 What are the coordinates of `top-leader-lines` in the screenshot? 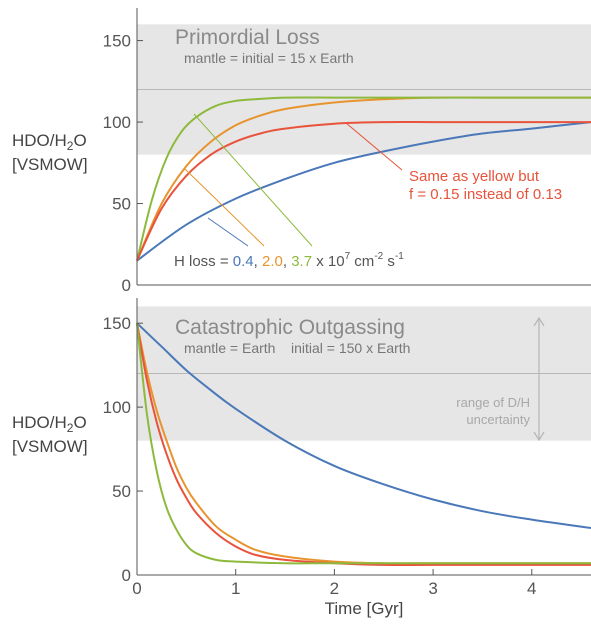 It's located at (293, 180).